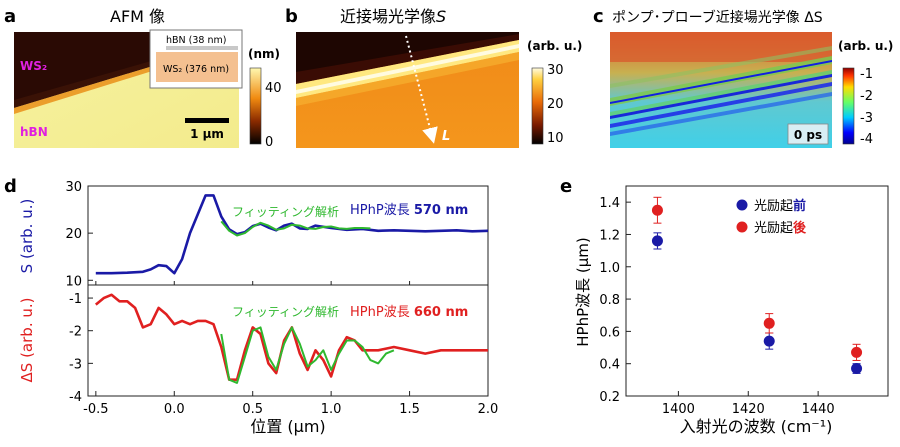 This screenshot has height=447, width=900. I want to click on afm-scalebar-label: 1 μm, so click(207, 134).